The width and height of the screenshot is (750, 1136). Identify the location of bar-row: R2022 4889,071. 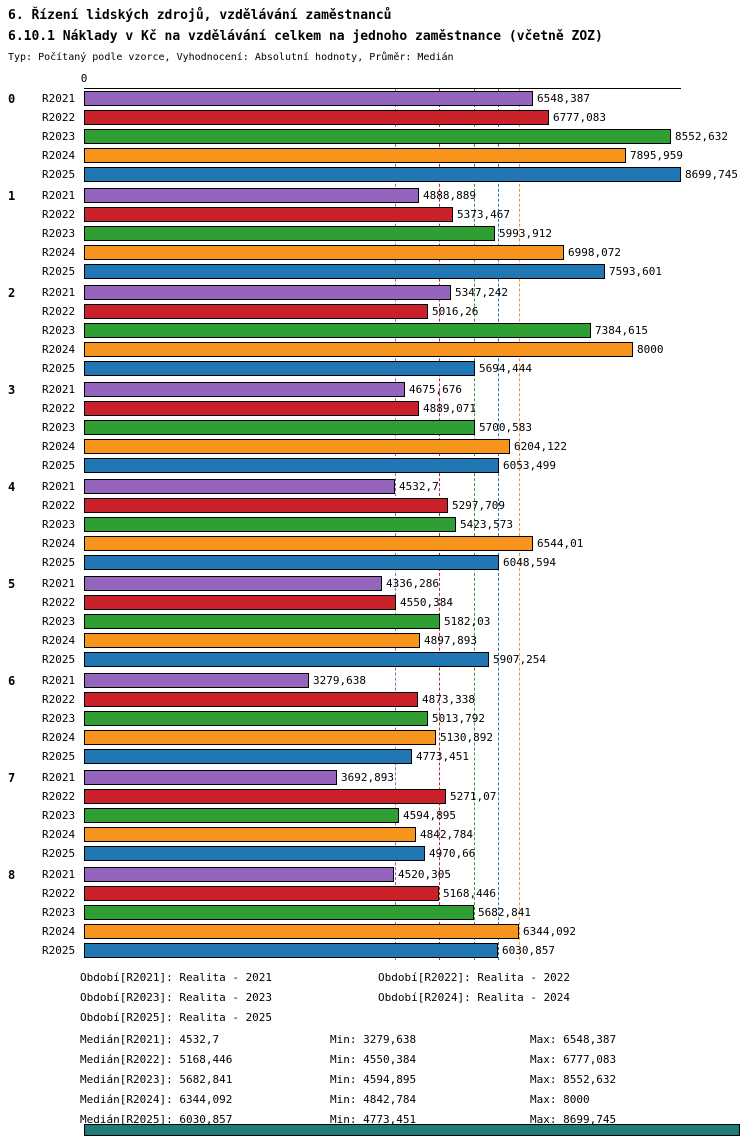
(375, 408).